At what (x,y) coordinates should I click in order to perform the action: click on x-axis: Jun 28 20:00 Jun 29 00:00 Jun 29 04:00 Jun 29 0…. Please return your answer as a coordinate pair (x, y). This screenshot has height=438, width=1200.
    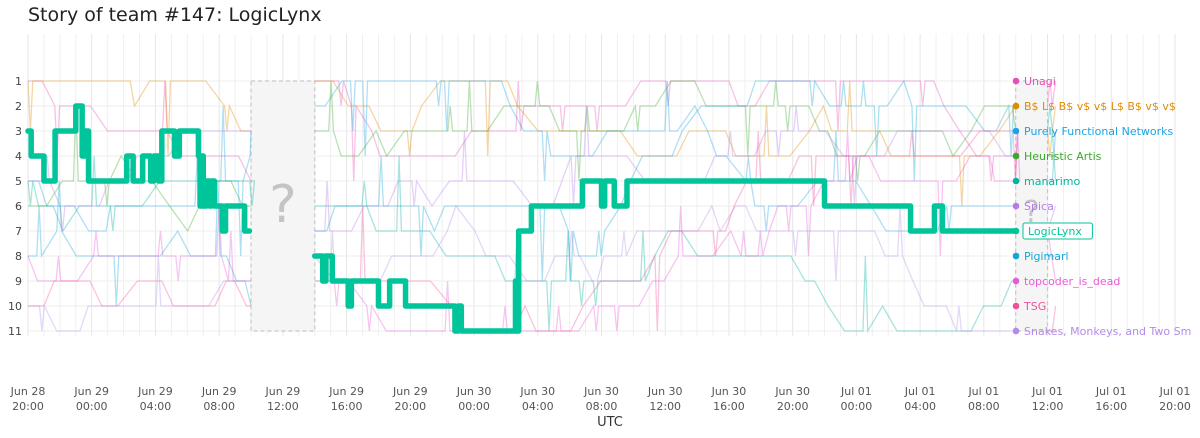
    Looking at the image, I should click on (600, 399).